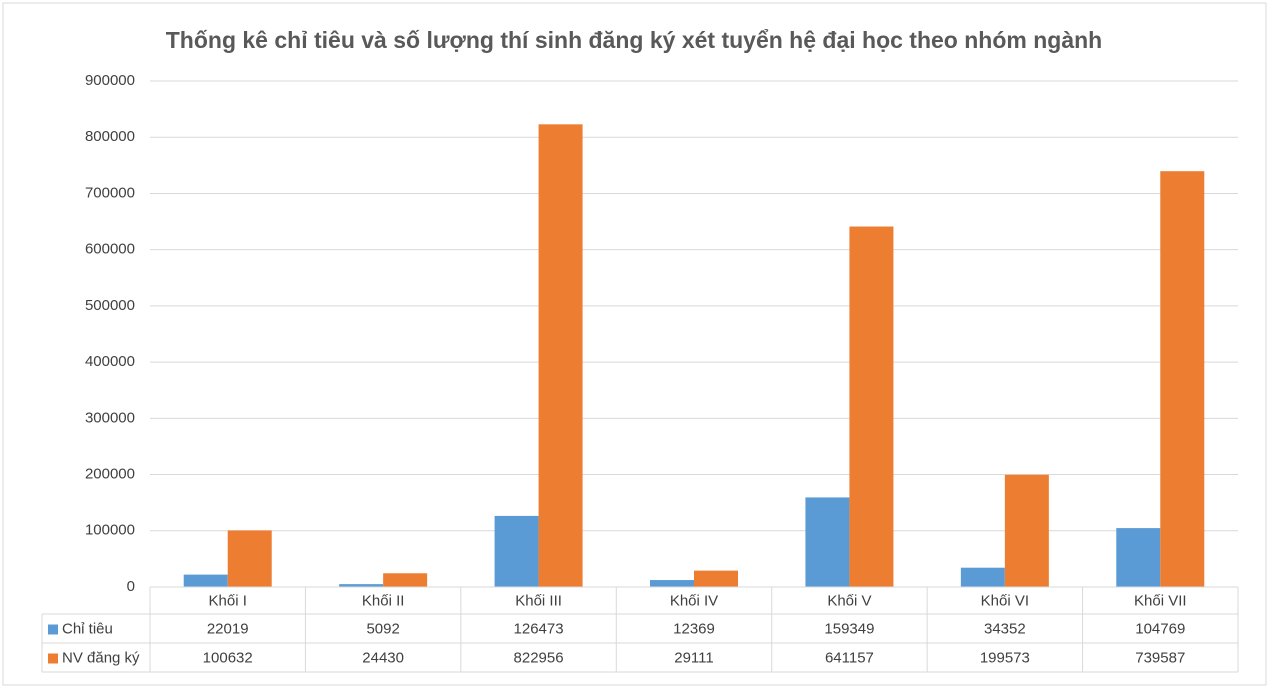  What do you see at coordinates (228, 600) in the screenshot?
I see `x-tick-label: Khối I` at bounding box center [228, 600].